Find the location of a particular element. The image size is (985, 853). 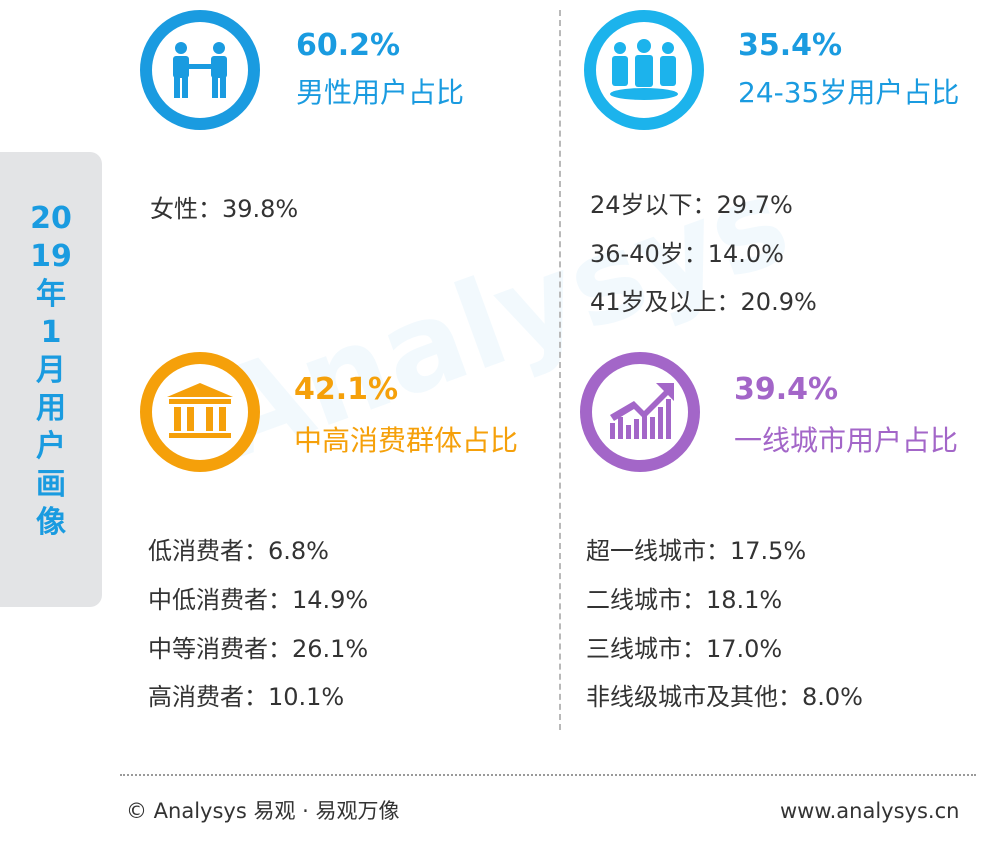

gender-label: 男性用户占比 is located at coordinates (380, 92).